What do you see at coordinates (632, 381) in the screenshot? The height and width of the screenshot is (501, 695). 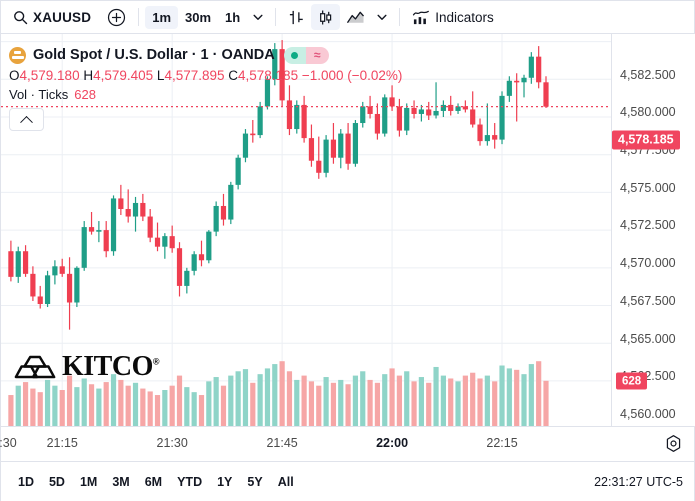 I see `current-volume-badge: 628` at bounding box center [632, 381].